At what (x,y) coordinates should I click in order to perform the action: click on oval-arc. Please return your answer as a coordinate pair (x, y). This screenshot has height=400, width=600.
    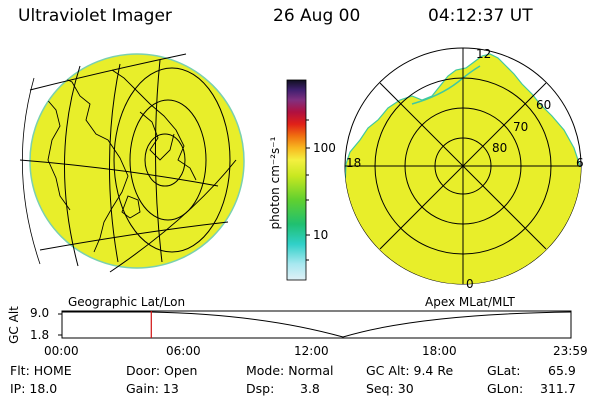
    Looking at the image, I should click on (446, 85).